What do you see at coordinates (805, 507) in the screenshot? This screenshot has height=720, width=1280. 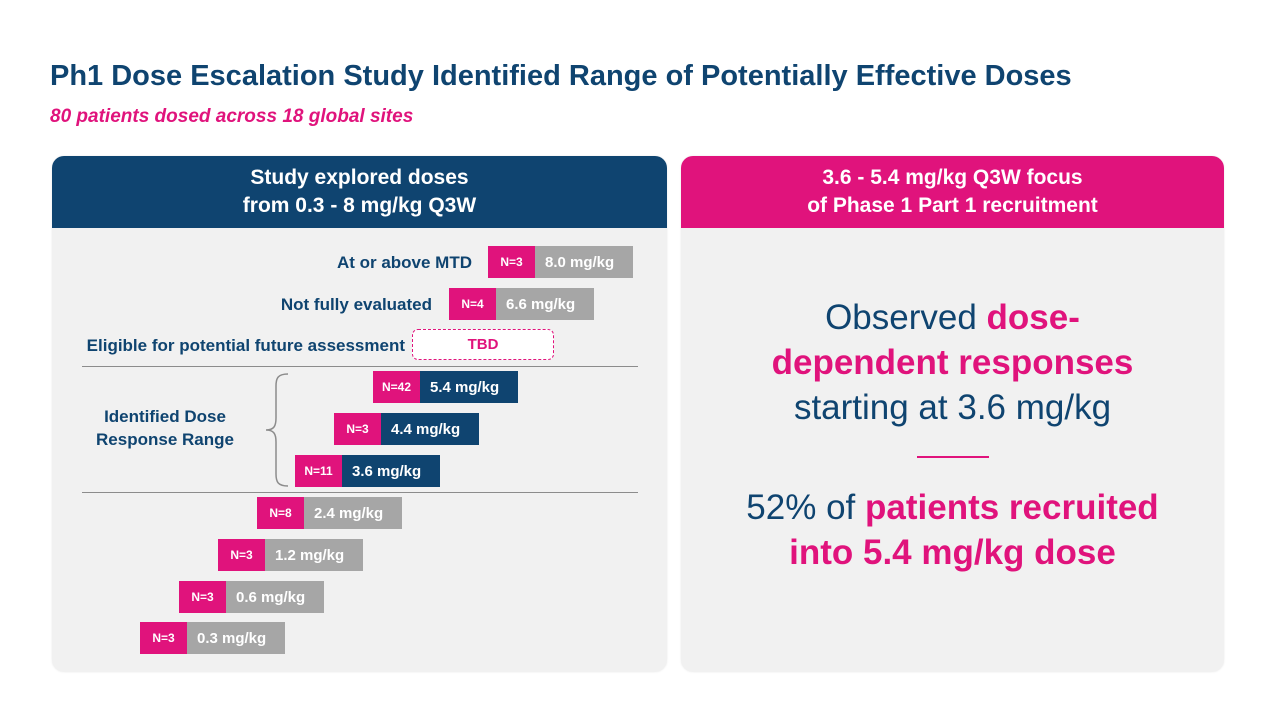 I see `statement-text: 52% of` at bounding box center [805, 507].